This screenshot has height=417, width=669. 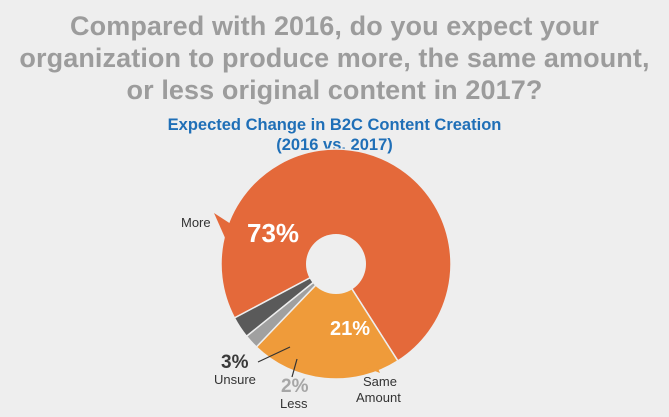 What do you see at coordinates (334, 90) in the screenshot?
I see `question-line-3: or less original content in 2017?` at bounding box center [334, 90].